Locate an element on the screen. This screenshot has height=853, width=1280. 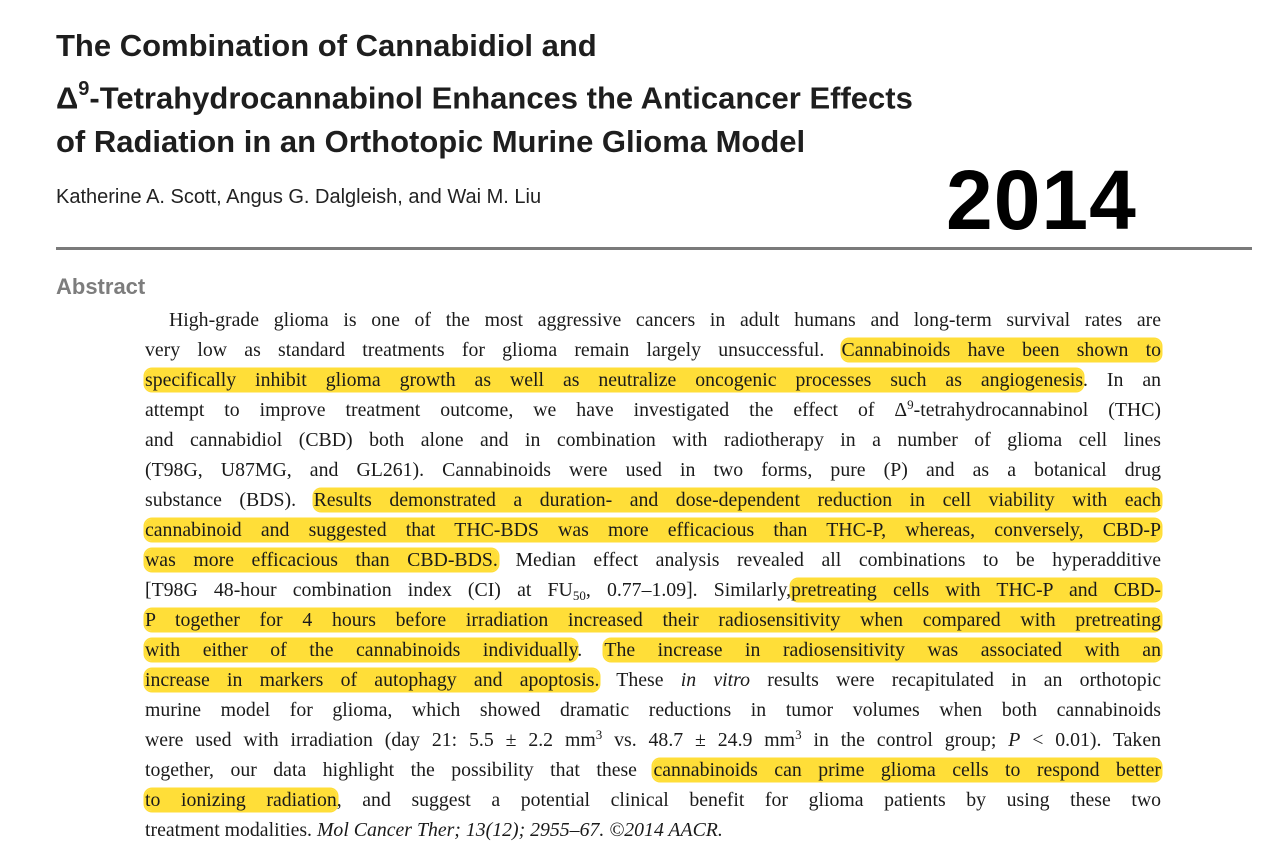
abstract-text: treatment modalities. is located at coordinates (228, 830).